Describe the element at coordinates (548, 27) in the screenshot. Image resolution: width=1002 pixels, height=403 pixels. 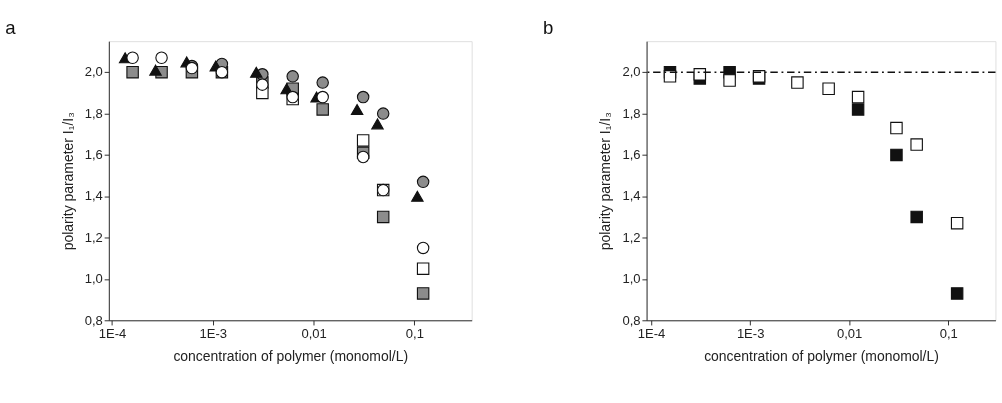
I see `chart-title: b` at that location.